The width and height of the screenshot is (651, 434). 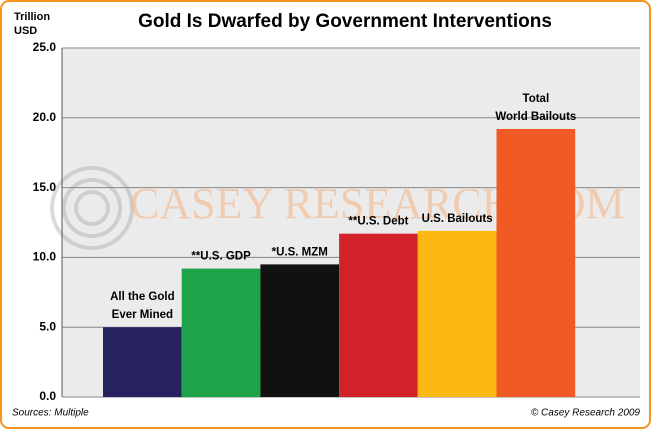 What do you see at coordinates (586, 413) in the screenshot?
I see `credit: © Casey Research 2009` at bounding box center [586, 413].